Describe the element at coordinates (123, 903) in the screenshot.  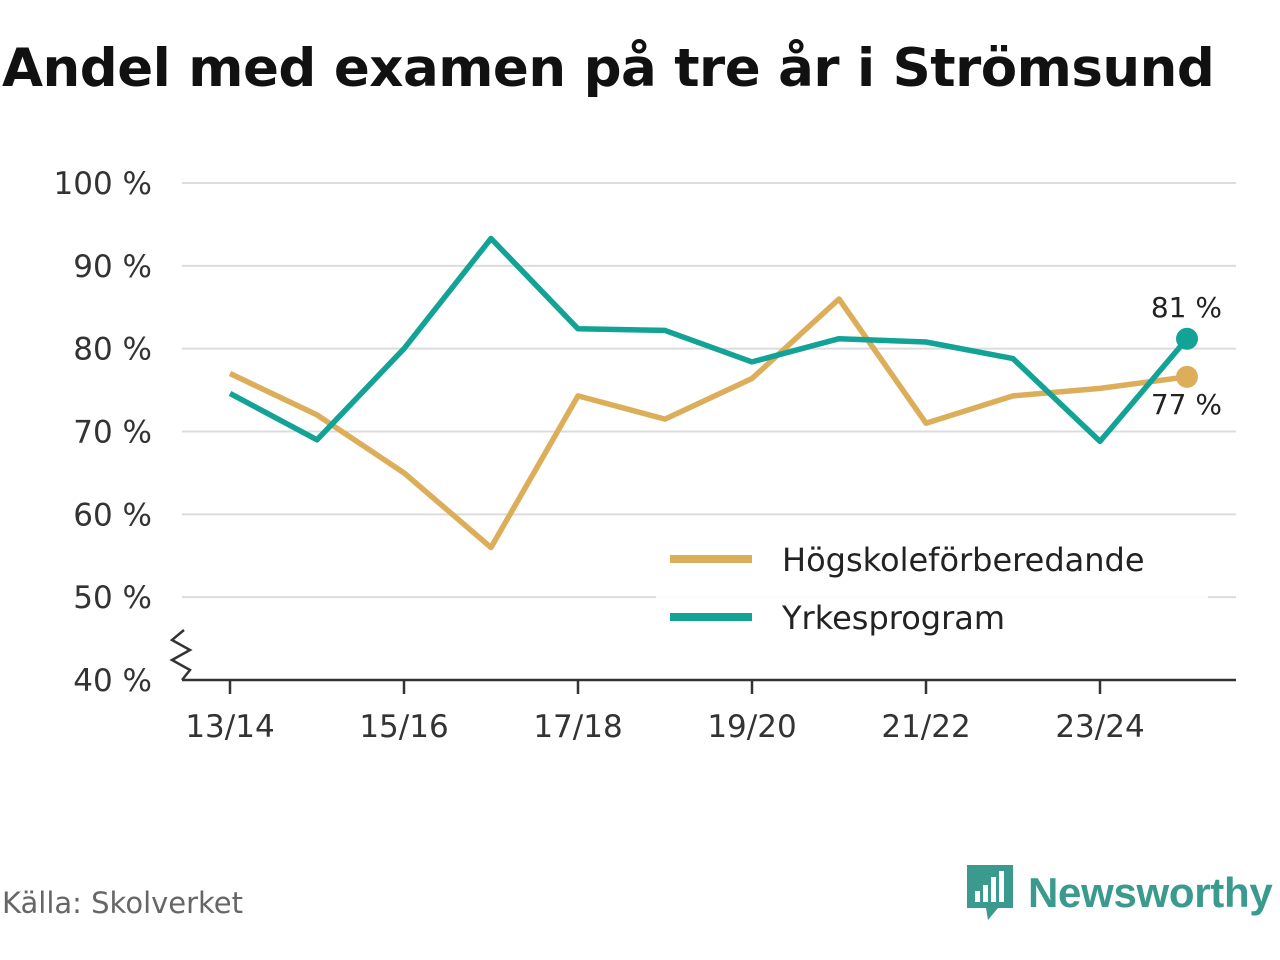
I see `source-note: Källa: Skolverket` at that location.